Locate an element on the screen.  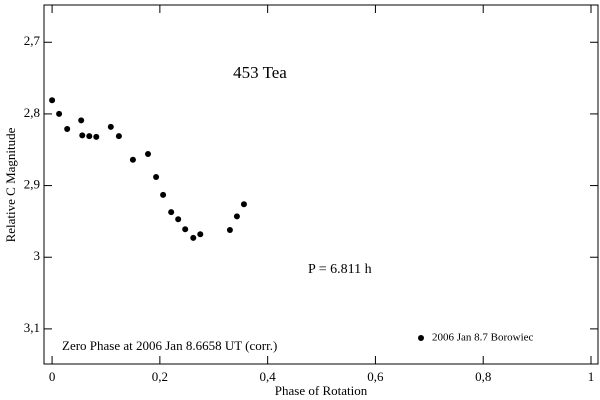
y-tick-label: 3,1 is located at coordinates (32, 327).